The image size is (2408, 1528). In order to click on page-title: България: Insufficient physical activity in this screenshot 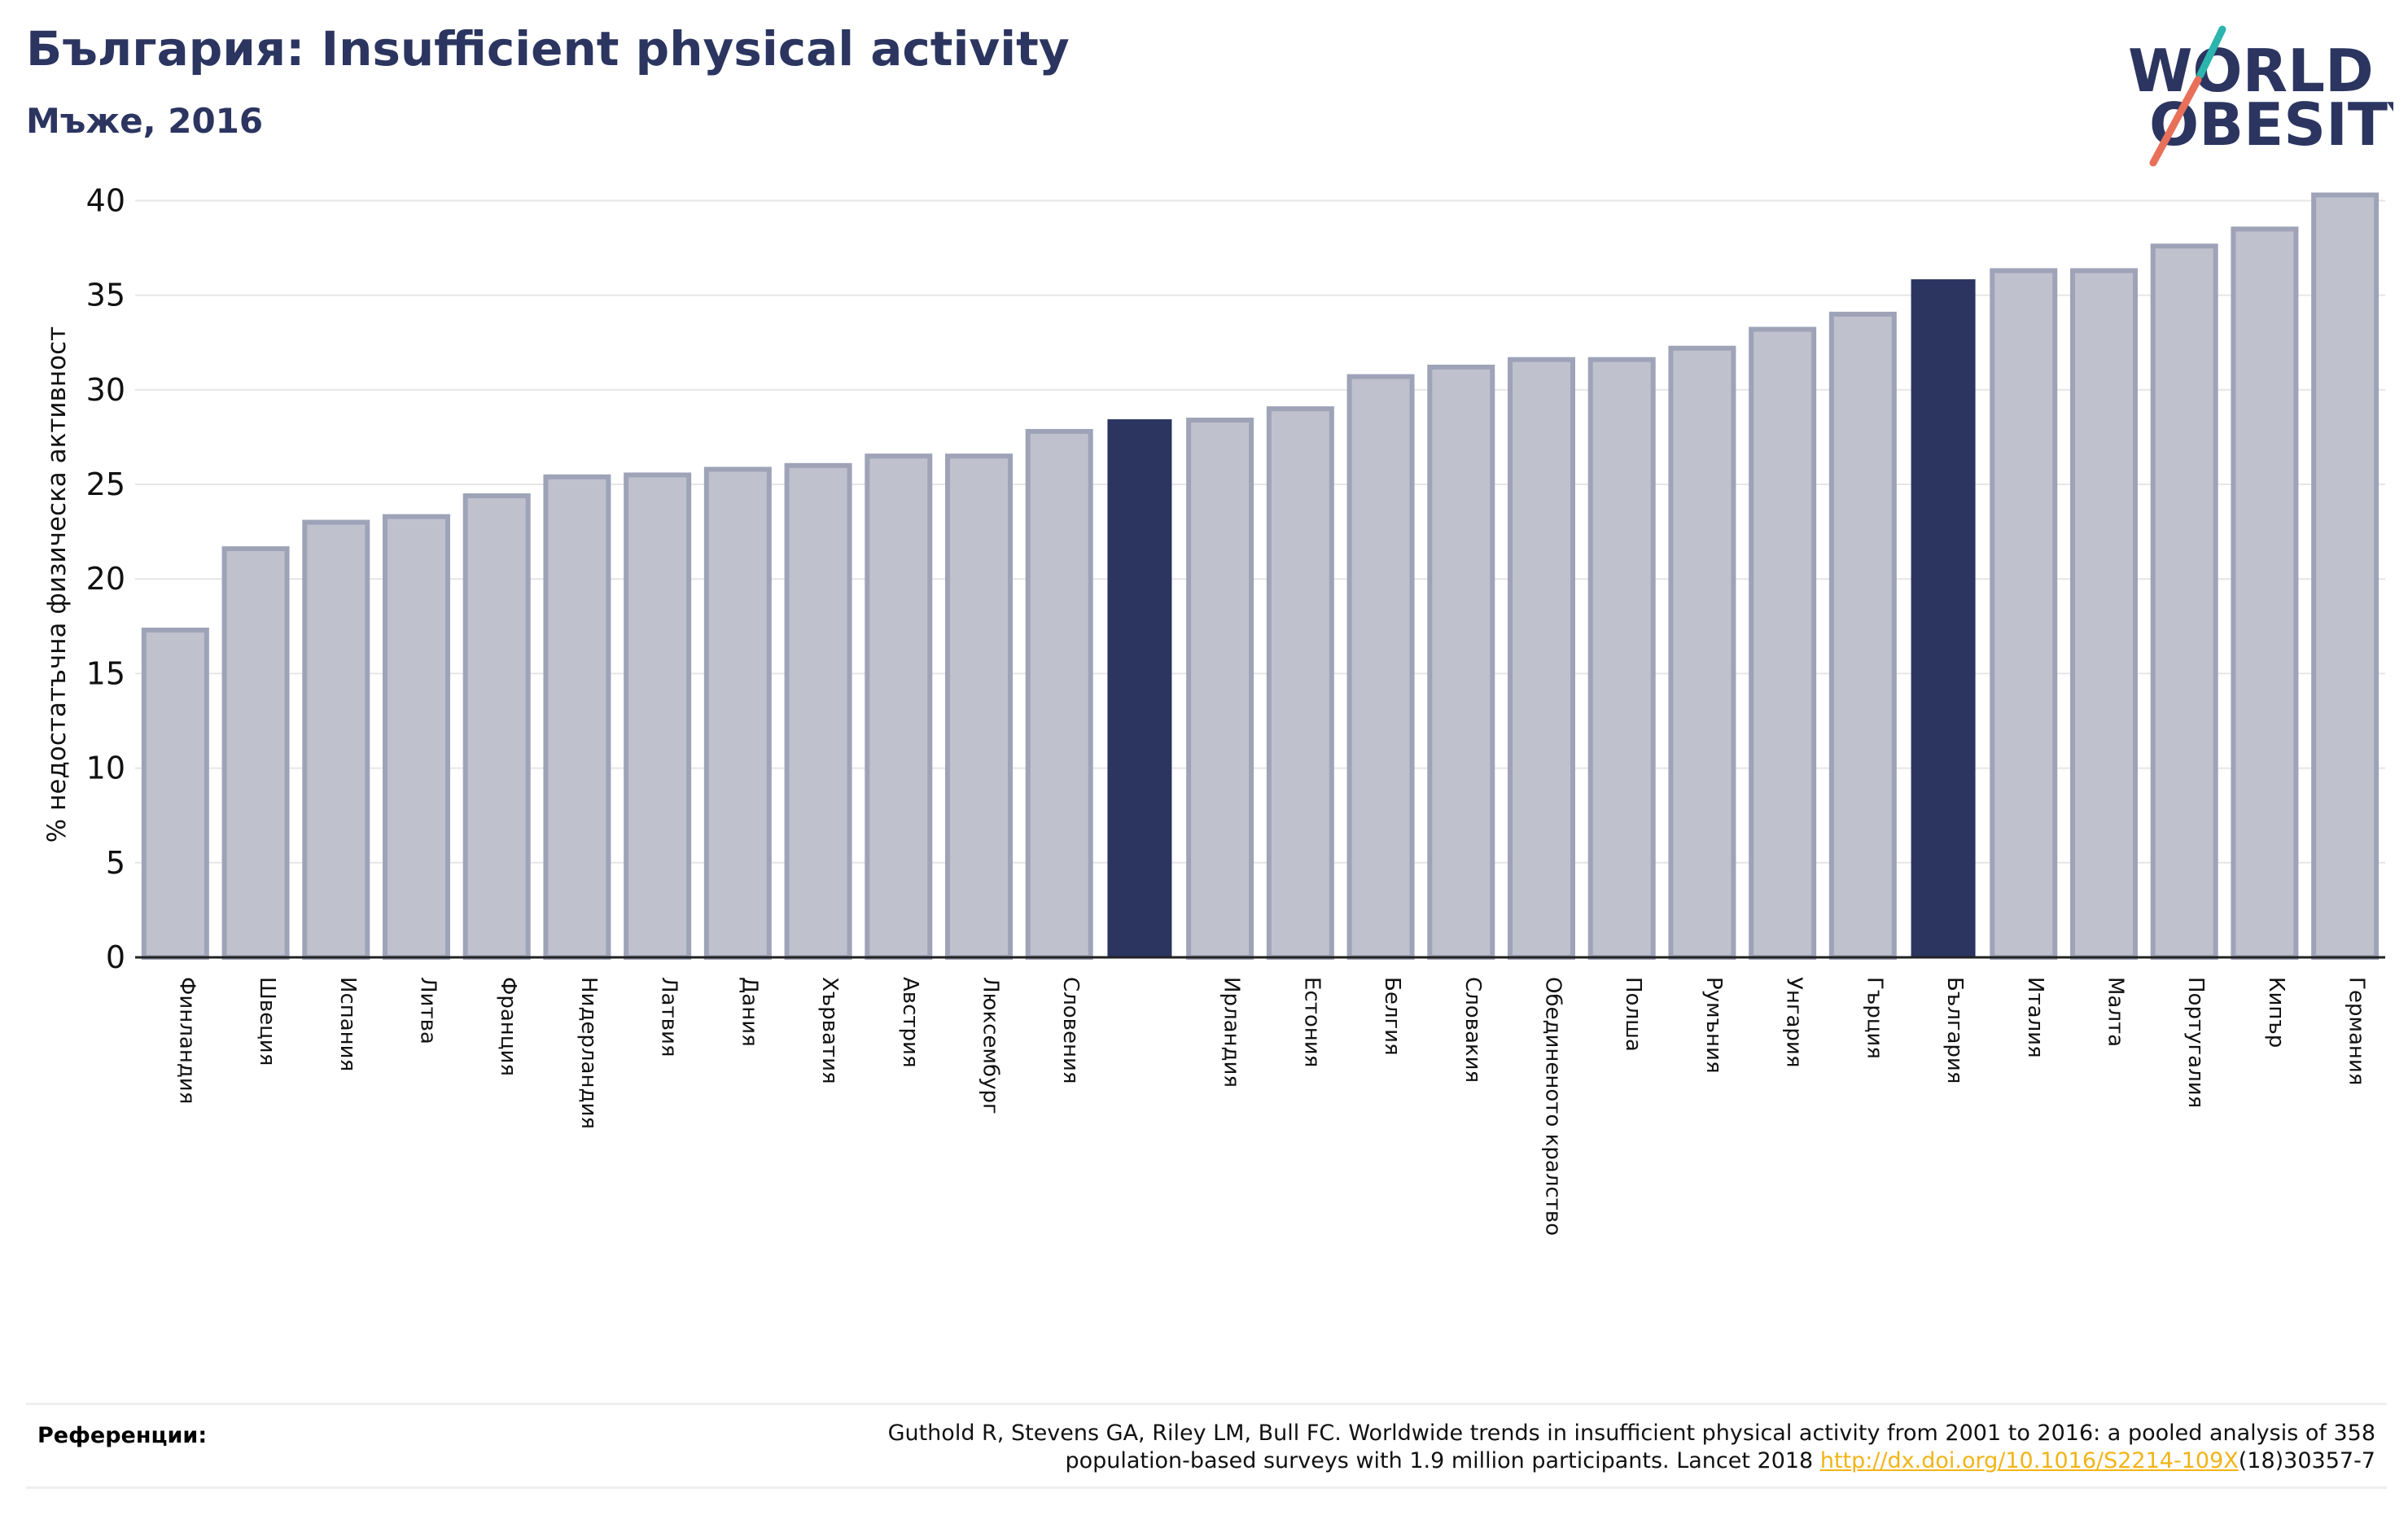, I will do `click(548, 49)`.